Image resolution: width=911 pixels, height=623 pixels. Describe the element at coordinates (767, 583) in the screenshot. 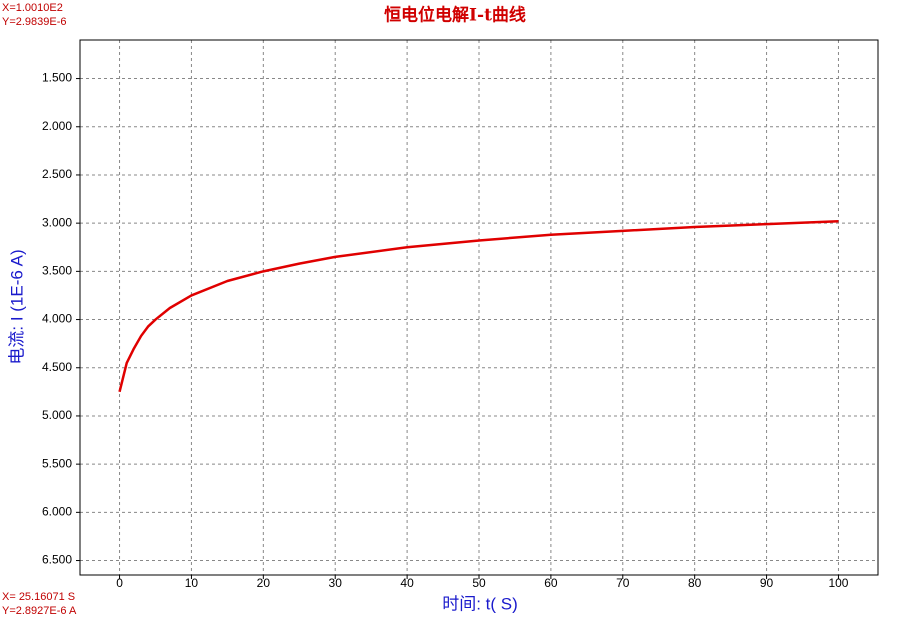

I see `x-tick-label: 90` at that location.